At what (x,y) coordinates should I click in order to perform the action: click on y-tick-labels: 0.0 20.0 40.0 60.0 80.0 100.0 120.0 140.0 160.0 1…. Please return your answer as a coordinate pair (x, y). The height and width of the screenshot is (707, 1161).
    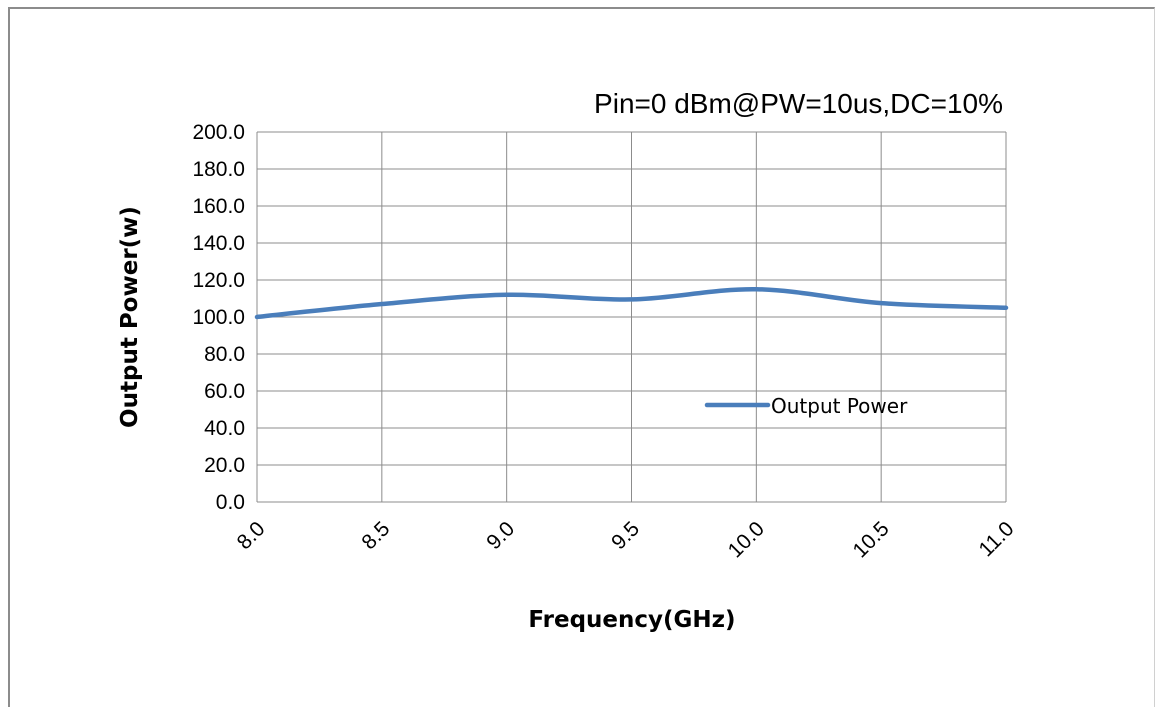
    Looking at the image, I should click on (218, 317).